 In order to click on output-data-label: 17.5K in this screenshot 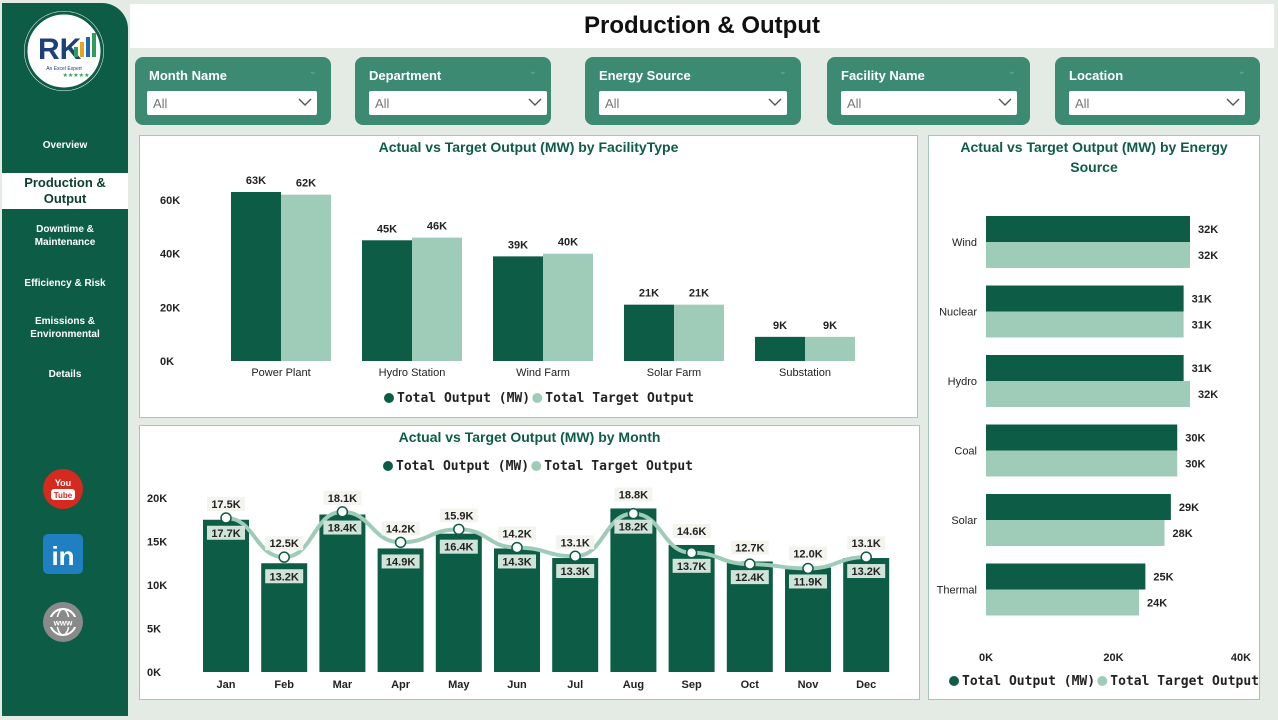, I will do `click(225, 505)`.